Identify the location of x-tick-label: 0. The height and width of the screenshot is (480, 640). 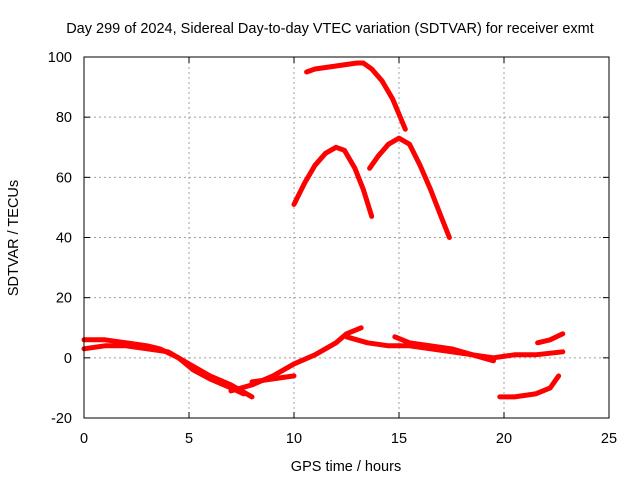
(84, 439).